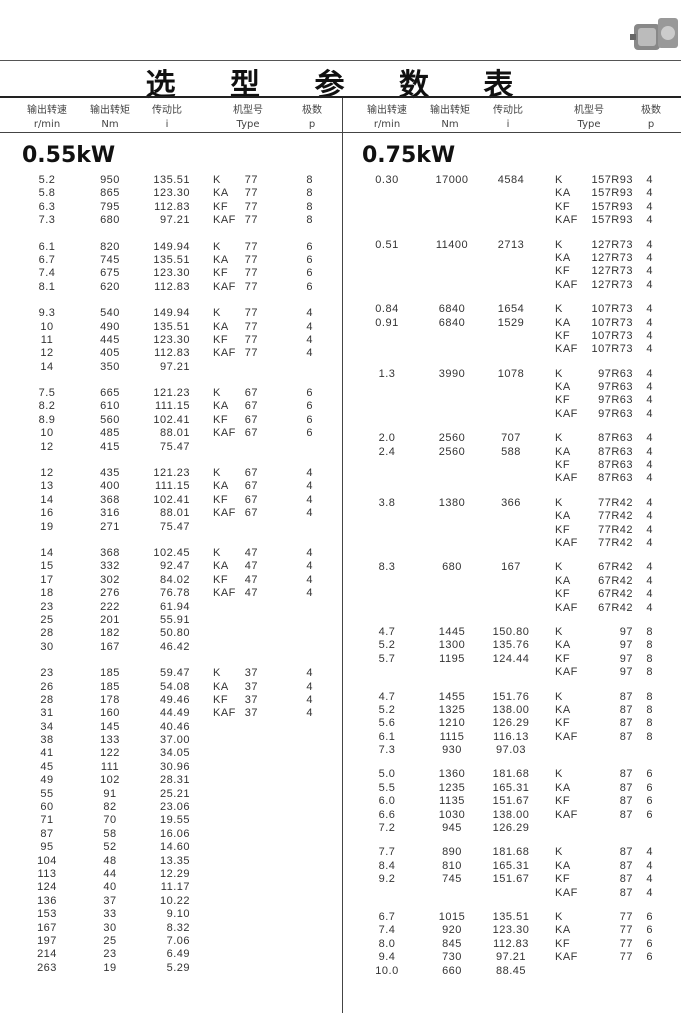  I want to click on table-row: 8.9 560 102.41 KF 67 6, so click(170, 420).